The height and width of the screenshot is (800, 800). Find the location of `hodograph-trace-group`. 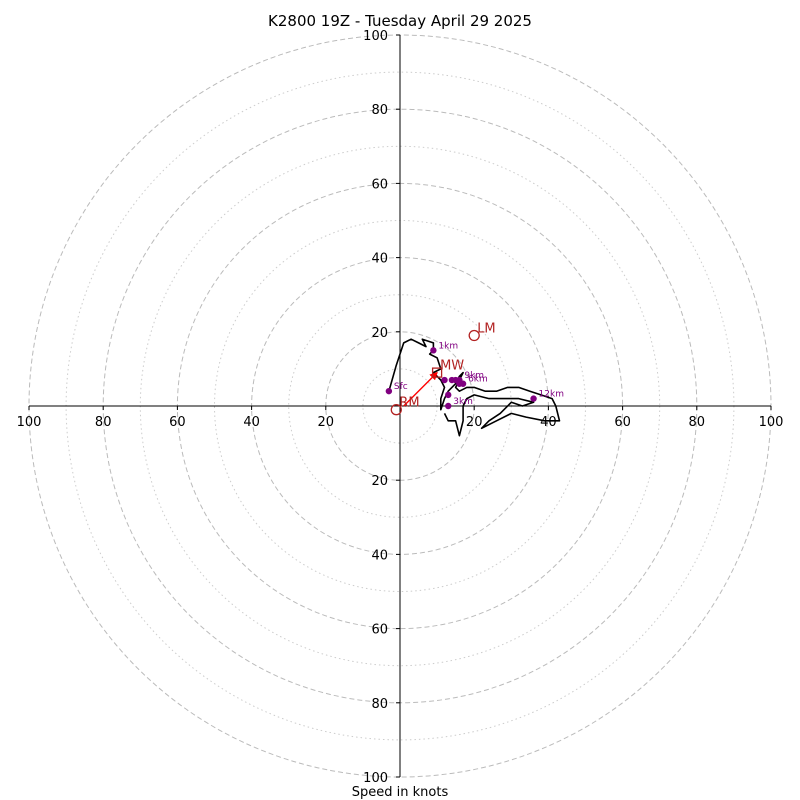

hodograph-trace-group is located at coordinates (474, 387).